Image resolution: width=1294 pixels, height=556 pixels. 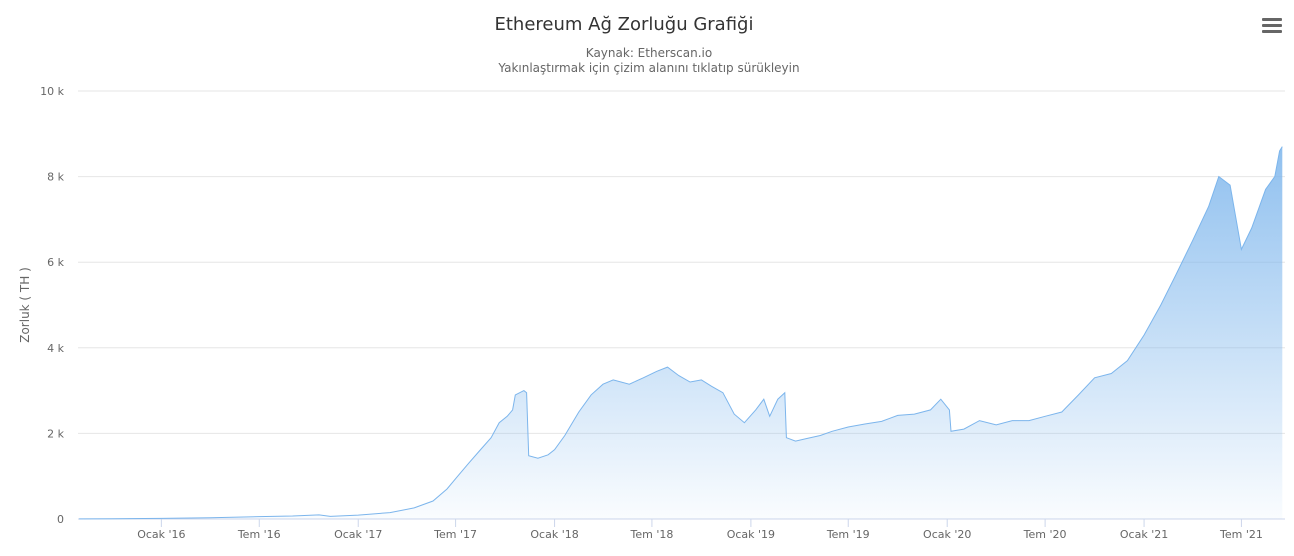 What do you see at coordinates (55, 262) in the screenshot?
I see `y-tick-label: 6 k` at bounding box center [55, 262].